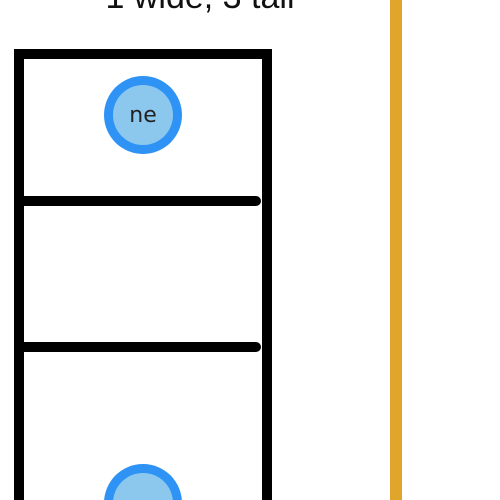 The width and height of the screenshot is (500, 500). Describe the element at coordinates (200, 8) in the screenshot. I see `diagram-title: 1 wide, 3 tall` at that location.